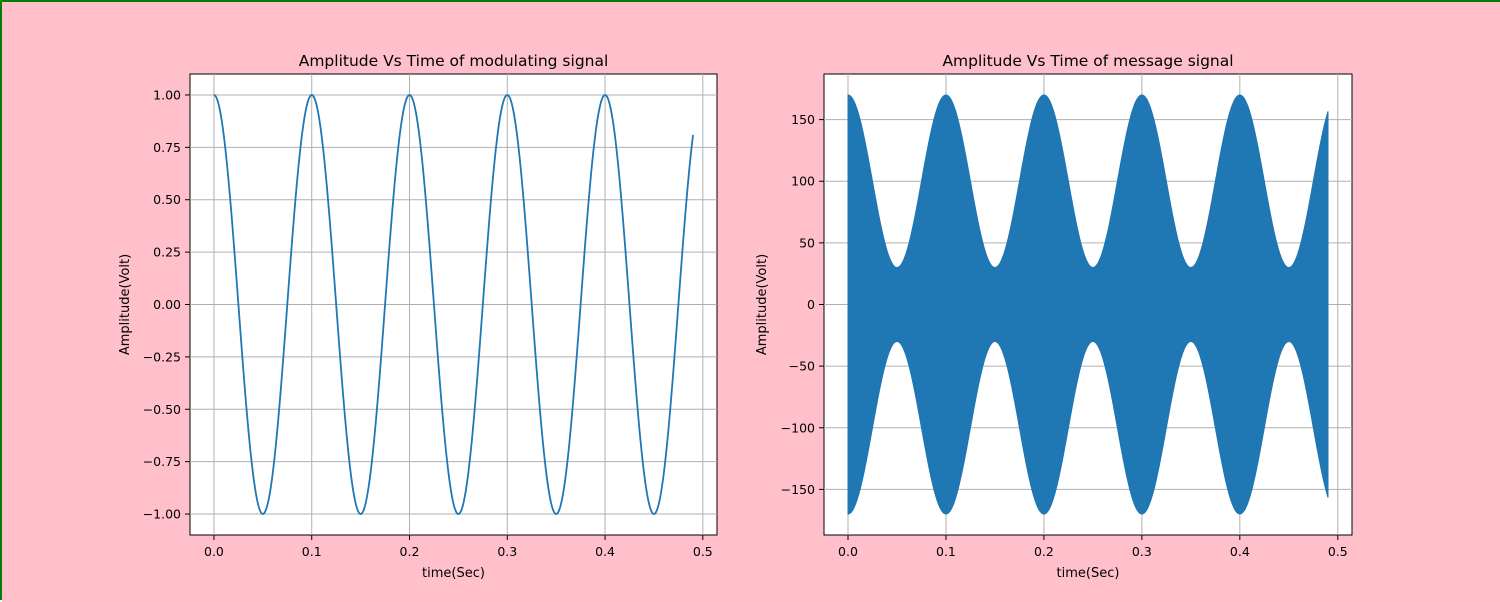 The width and height of the screenshot is (1500, 602). Describe the element at coordinates (807, 242) in the screenshot. I see `y-tick-label: 50` at that location.